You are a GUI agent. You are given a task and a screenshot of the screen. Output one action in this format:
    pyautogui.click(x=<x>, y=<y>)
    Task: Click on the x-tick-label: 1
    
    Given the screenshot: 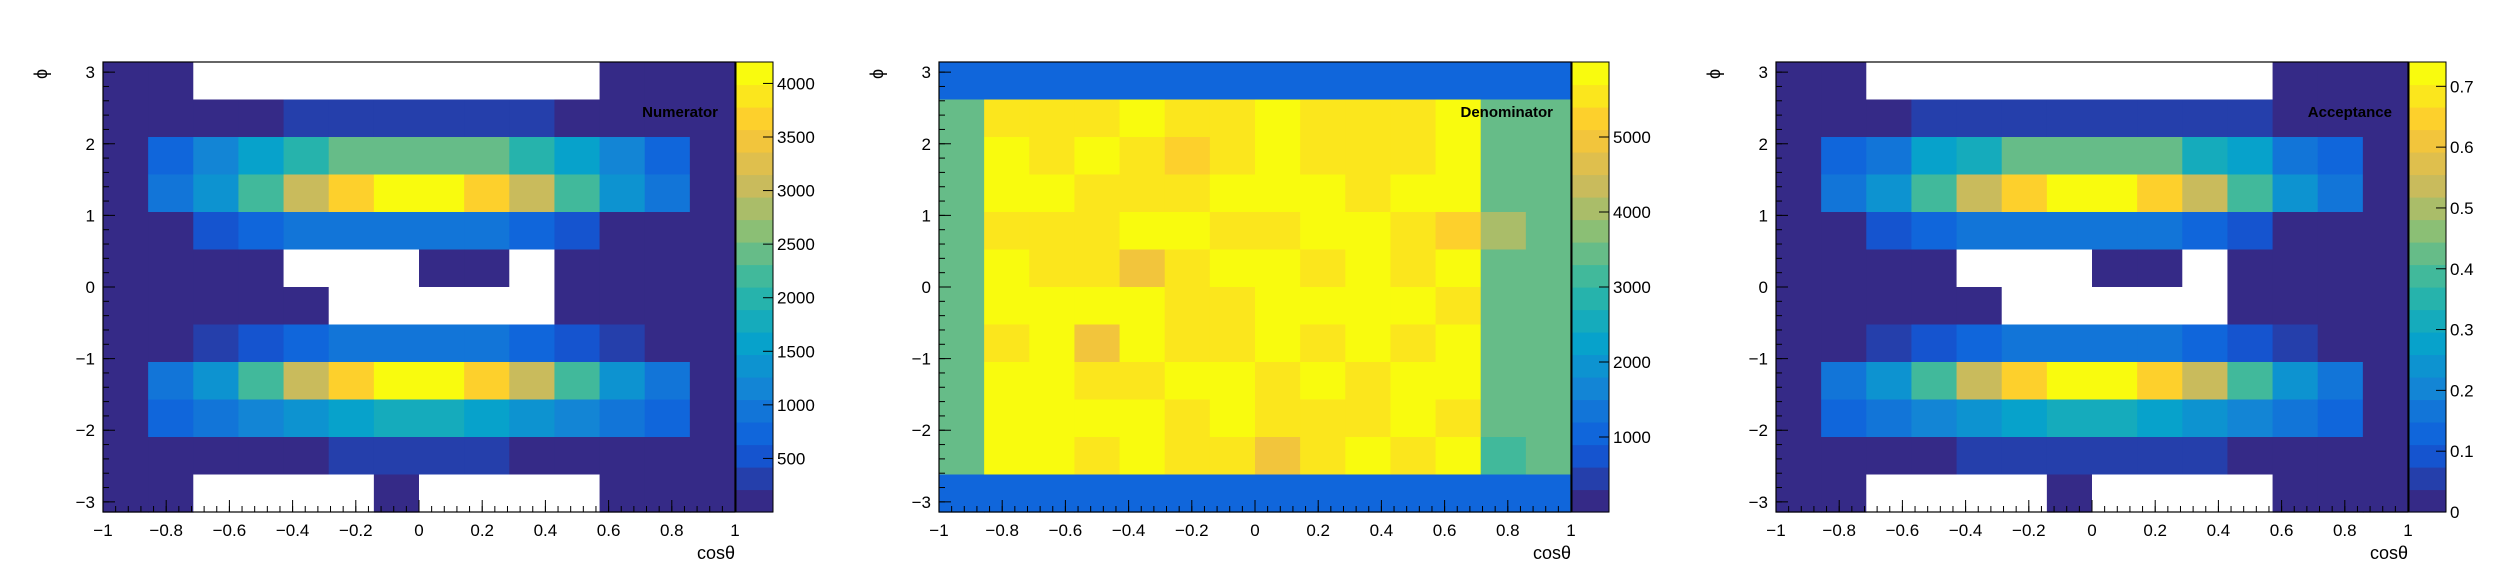 What is the action you would take?
    pyautogui.click(x=734, y=530)
    